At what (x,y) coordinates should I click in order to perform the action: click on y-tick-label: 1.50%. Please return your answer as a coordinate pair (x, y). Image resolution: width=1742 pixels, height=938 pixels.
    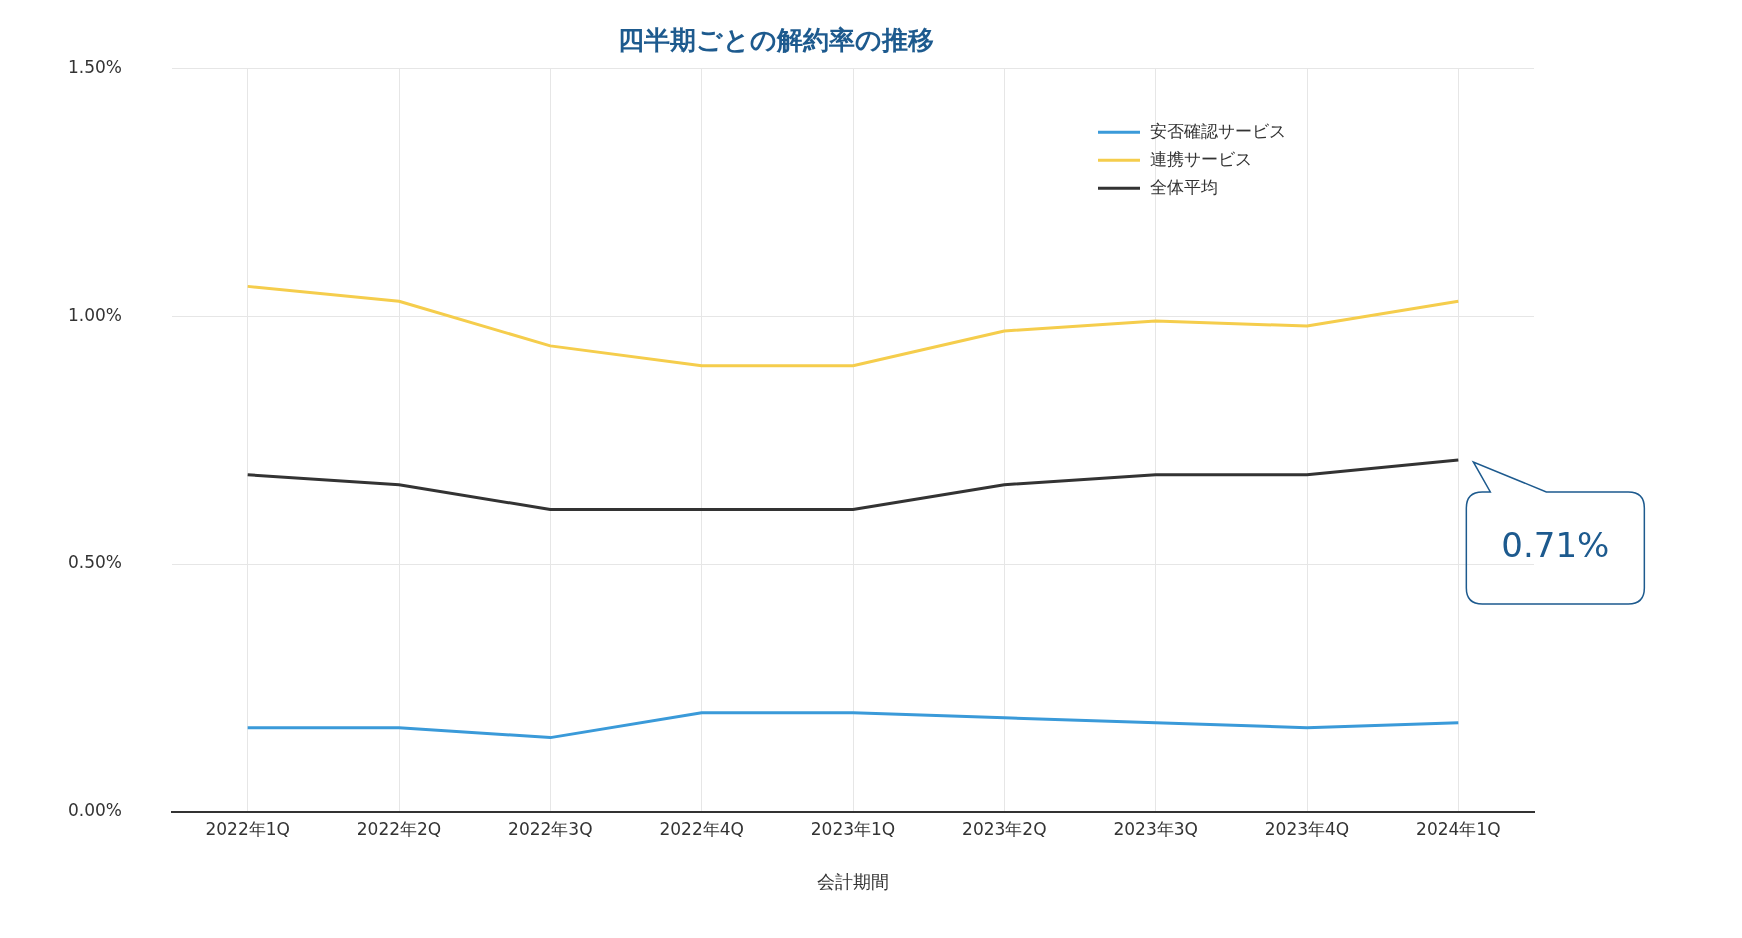
    Looking at the image, I should click on (94, 66).